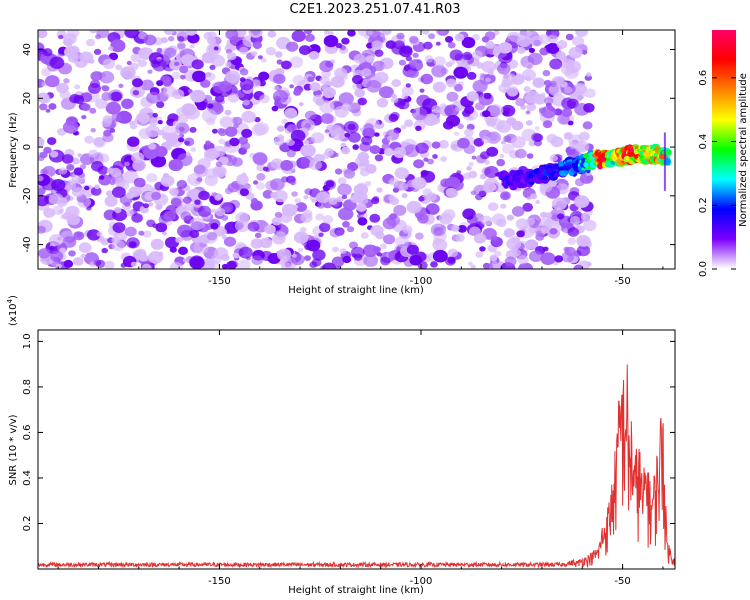 The height and width of the screenshot is (600, 750). What do you see at coordinates (668, 152) in the screenshot?
I see `signal-cell` at bounding box center [668, 152].